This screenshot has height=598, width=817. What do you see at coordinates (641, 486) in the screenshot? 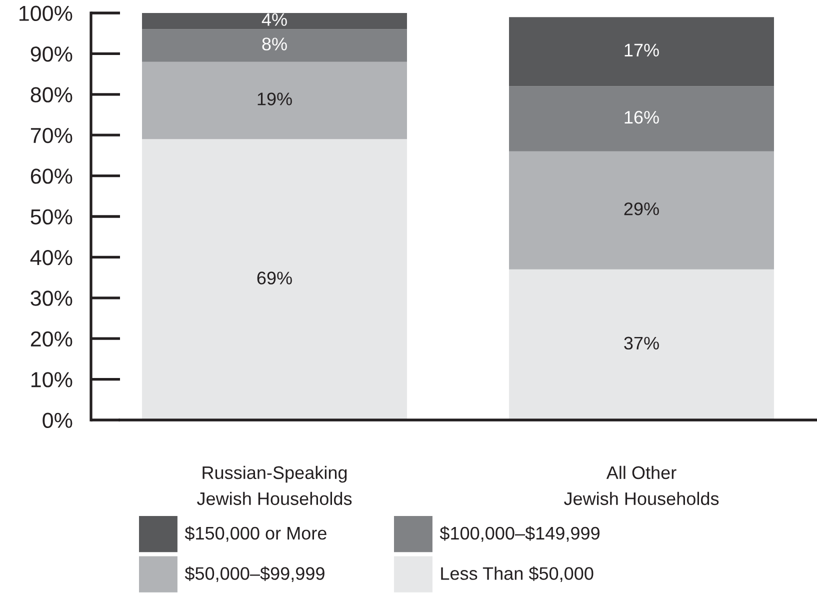
I see `x-tick-label: All Other Jewish Households` at bounding box center [641, 486].